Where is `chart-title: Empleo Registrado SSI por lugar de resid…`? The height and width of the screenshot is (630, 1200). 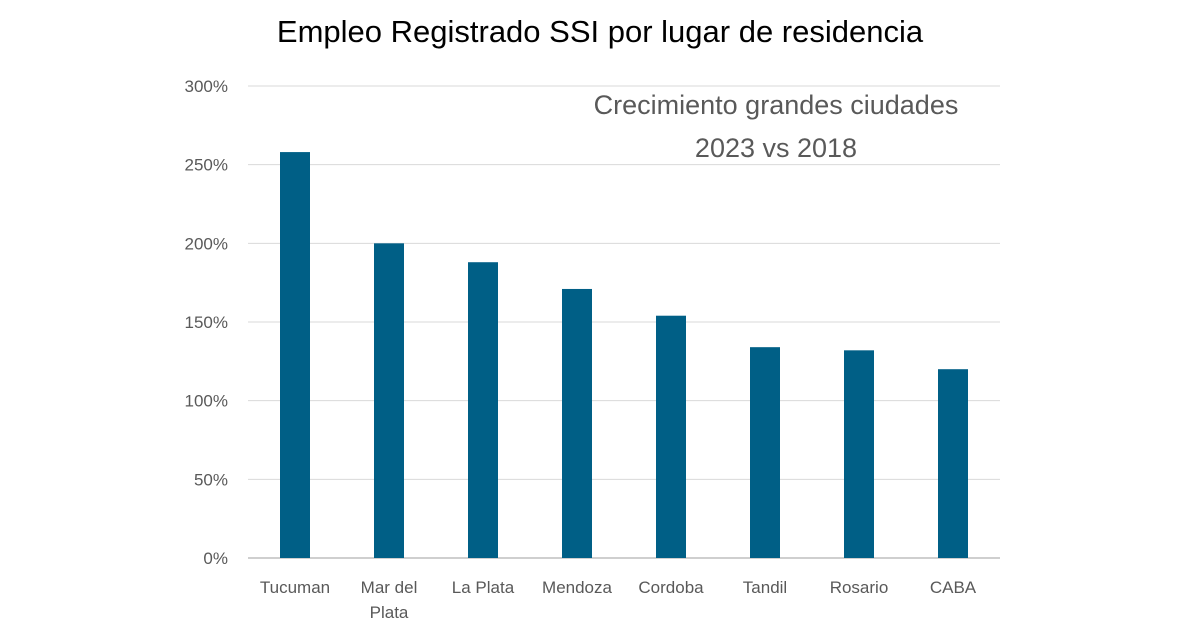 chart-title: Empleo Registrado SSI por lugar de resid… is located at coordinates (600, 31).